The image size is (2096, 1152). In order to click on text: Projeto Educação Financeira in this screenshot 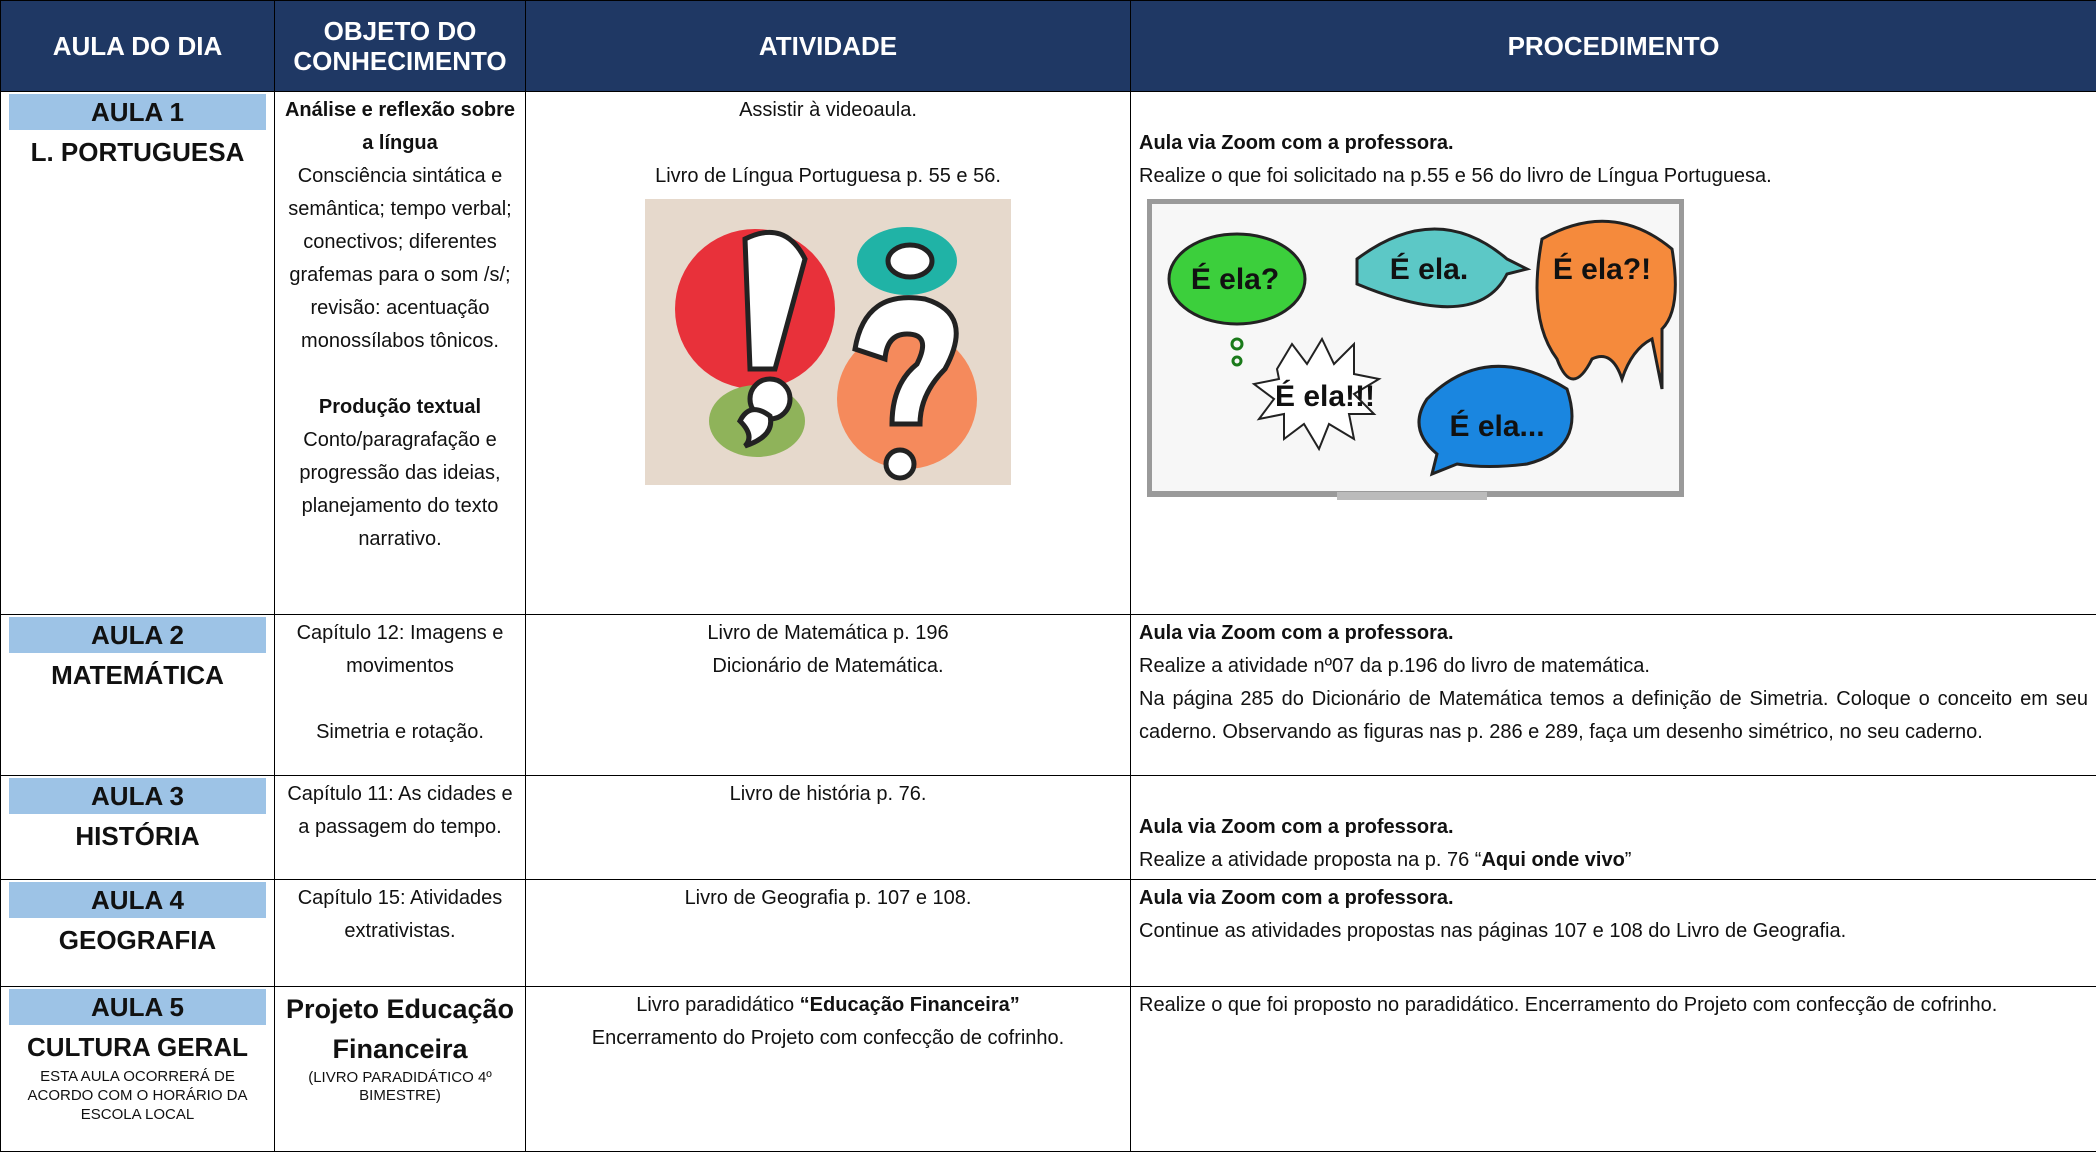, I will do `click(400, 1029)`.